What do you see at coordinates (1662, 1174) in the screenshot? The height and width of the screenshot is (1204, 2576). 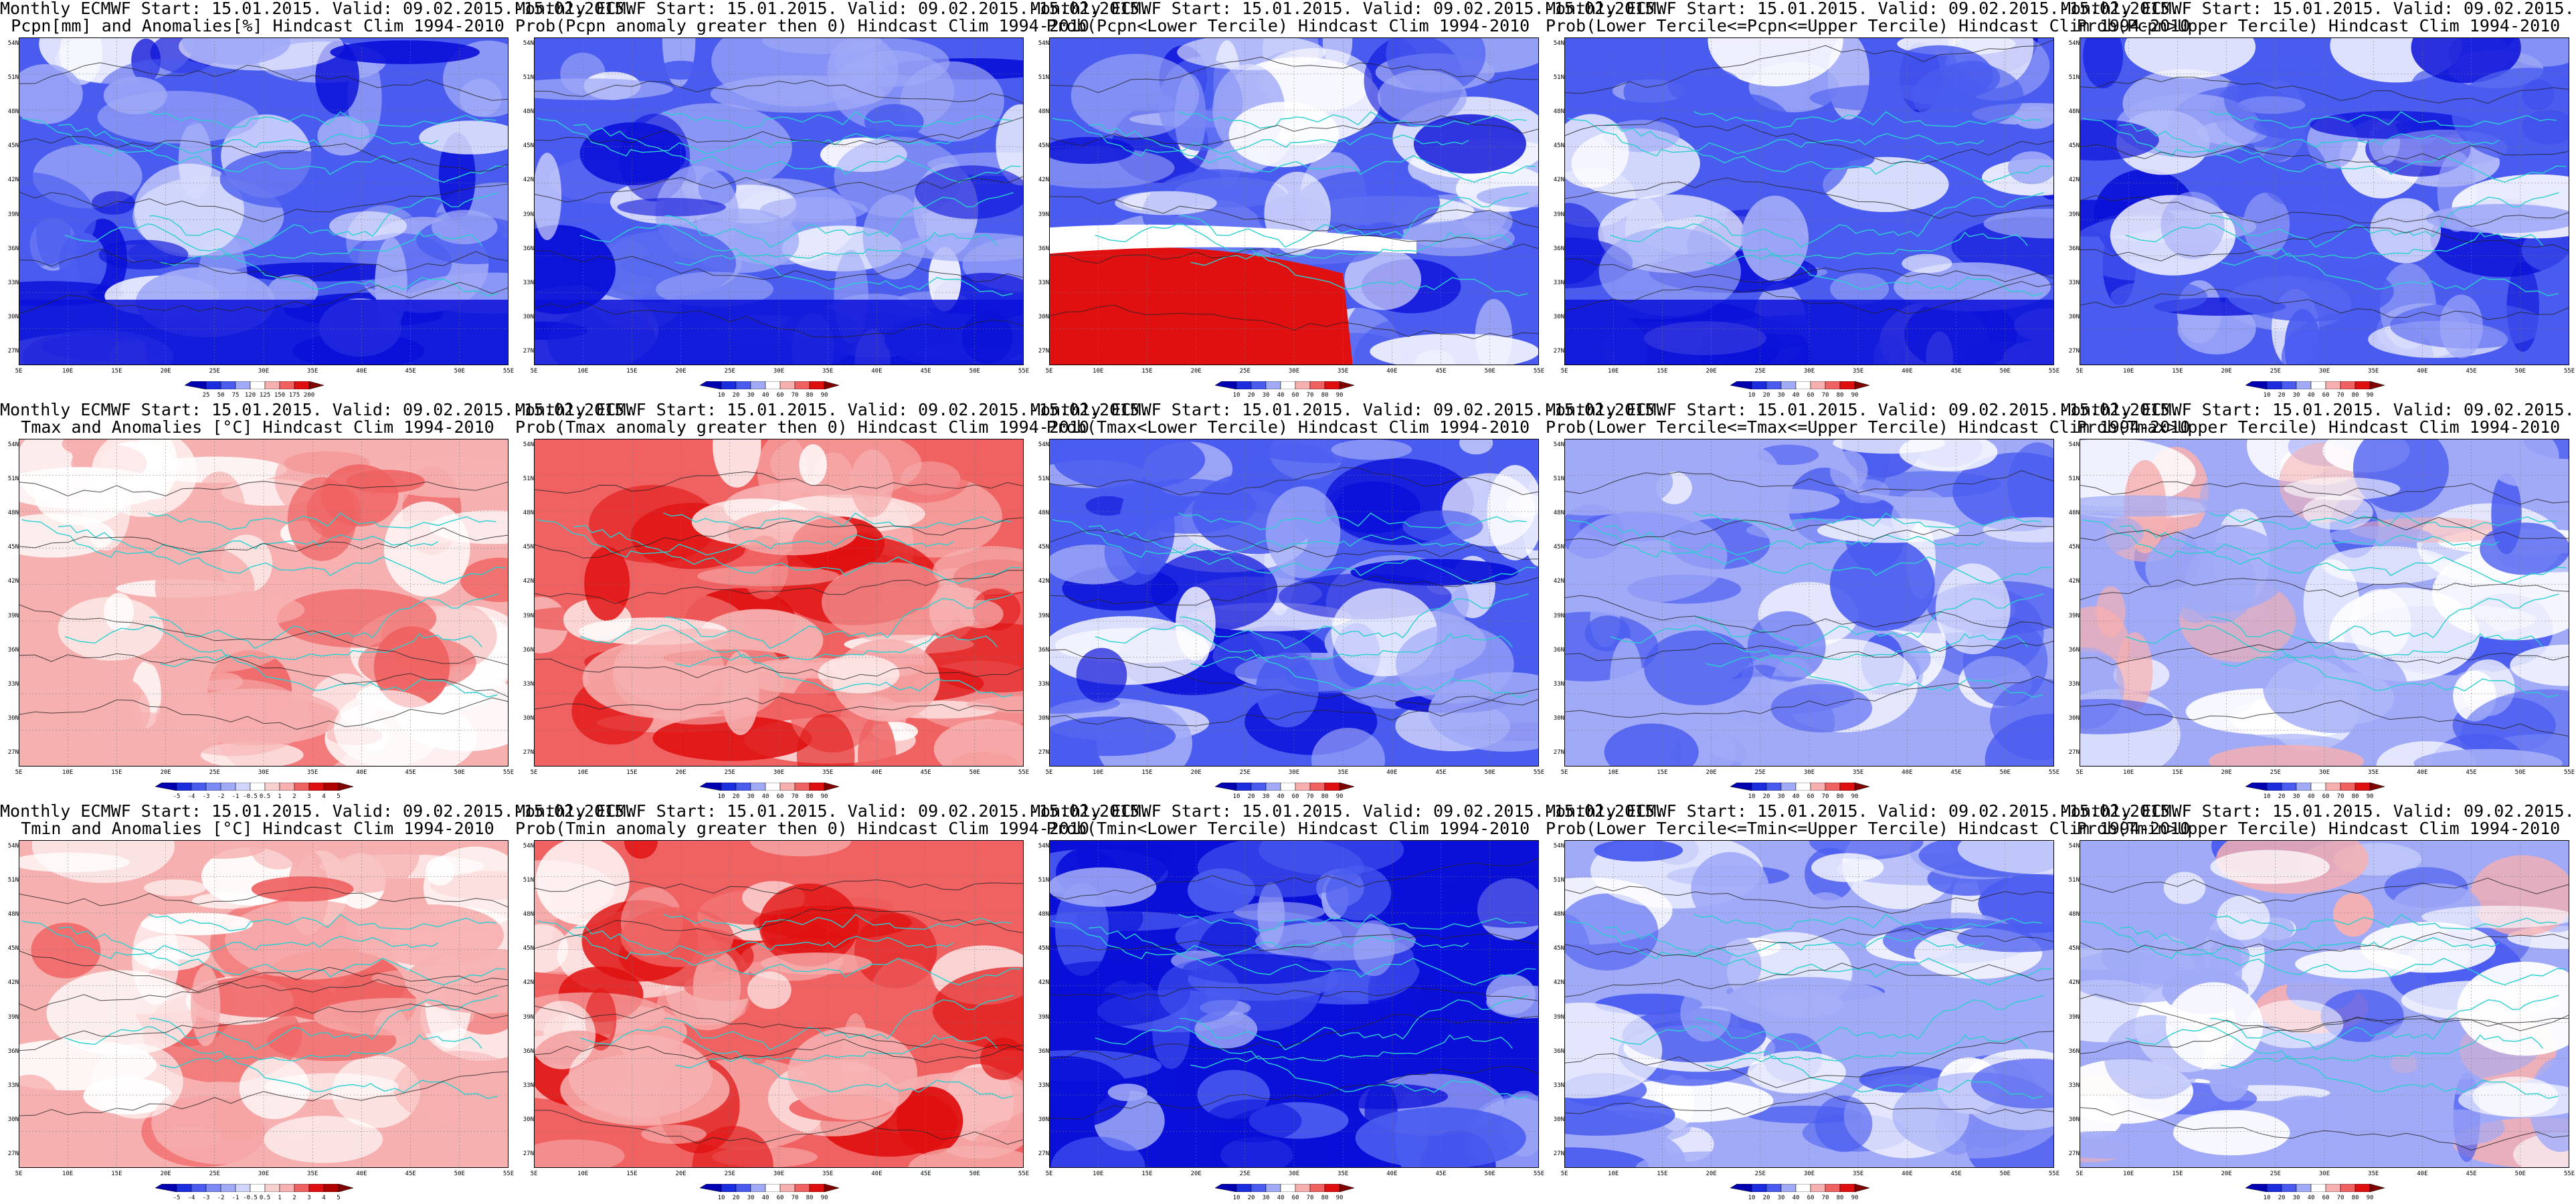 I see `lon-tick-label: 15E` at bounding box center [1662, 1174].